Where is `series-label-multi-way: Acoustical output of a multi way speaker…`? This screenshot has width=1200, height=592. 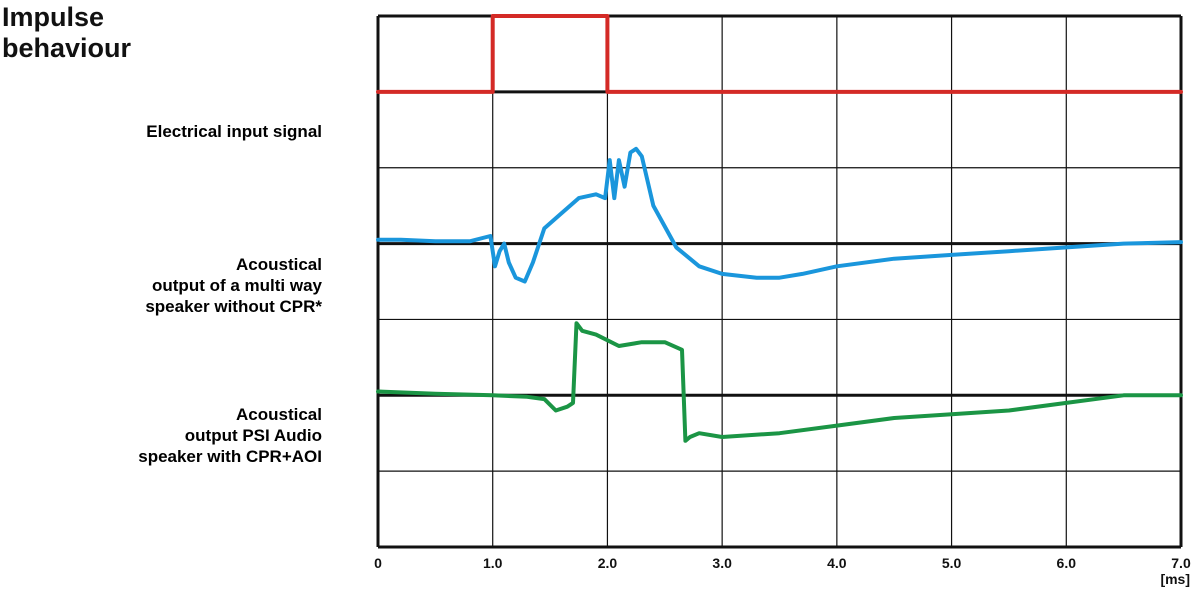
series-label-multi-way: Acoustical output of a multi way speaker… is located at coordinates (233, 285).